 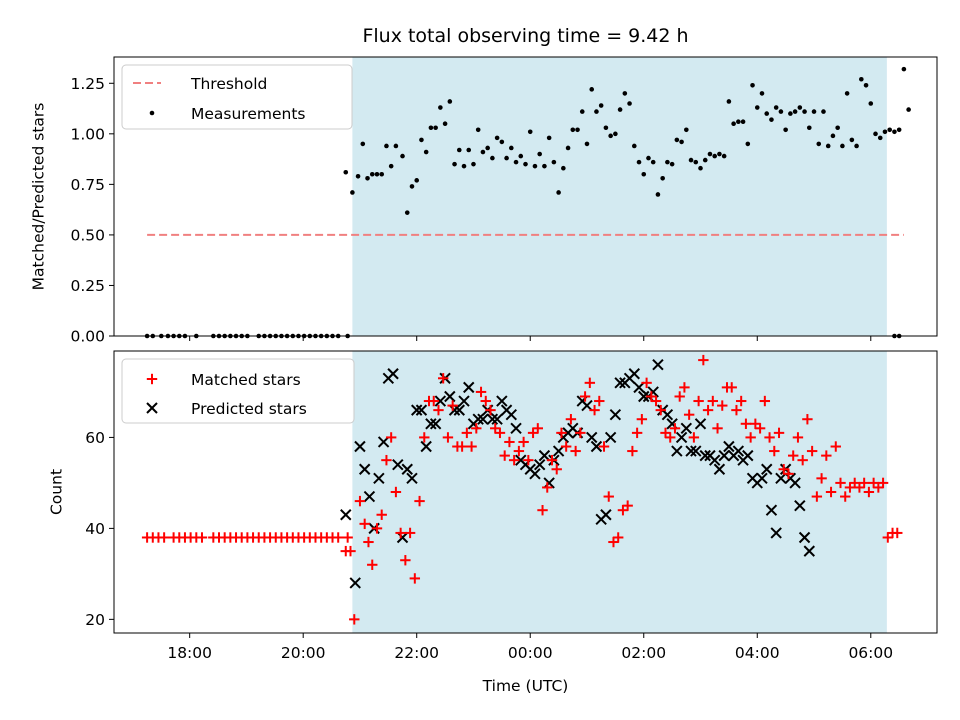 I want to click on top-y-axis-label: Matched/Predicted stars, so click(x=38, y=197).